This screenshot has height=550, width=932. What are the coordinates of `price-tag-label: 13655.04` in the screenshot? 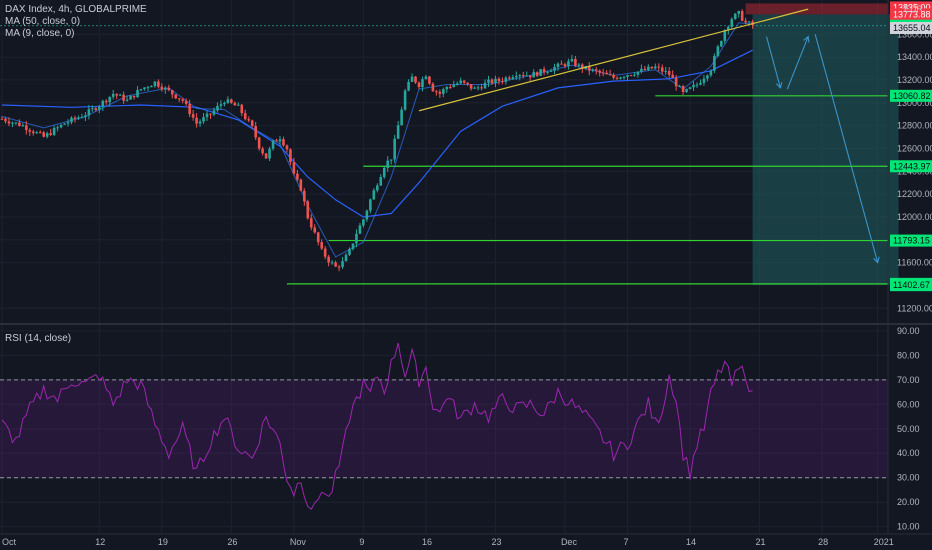 It's located at (912, 28).